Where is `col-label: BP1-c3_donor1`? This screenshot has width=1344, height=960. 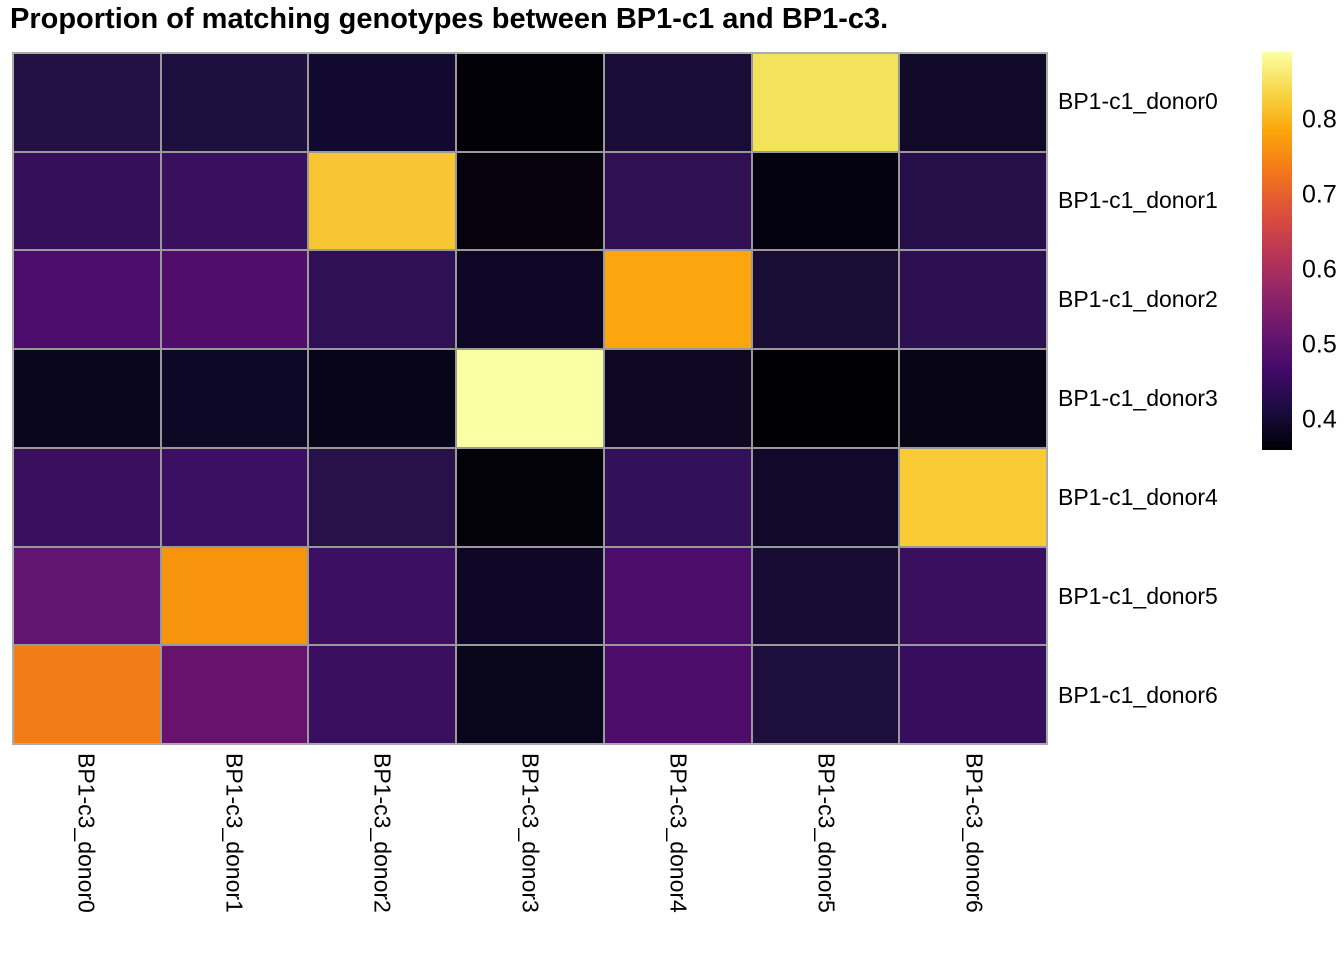 col-label: BP1-c3_donor1 is located at coordinates (234, 833).